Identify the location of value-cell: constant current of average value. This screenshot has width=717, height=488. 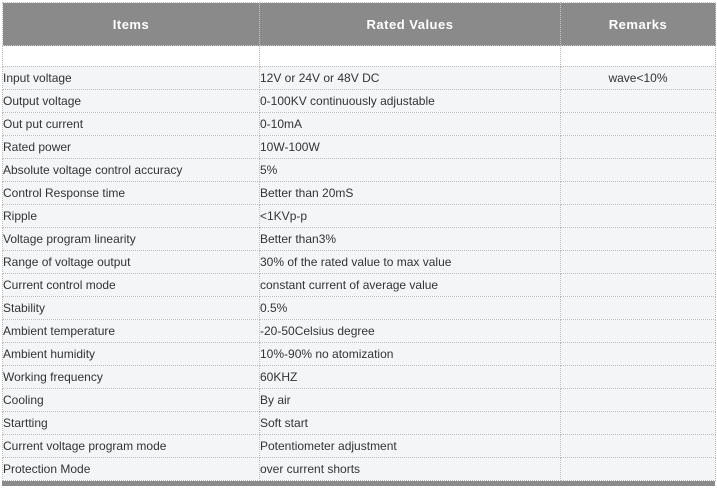
(410, 285).